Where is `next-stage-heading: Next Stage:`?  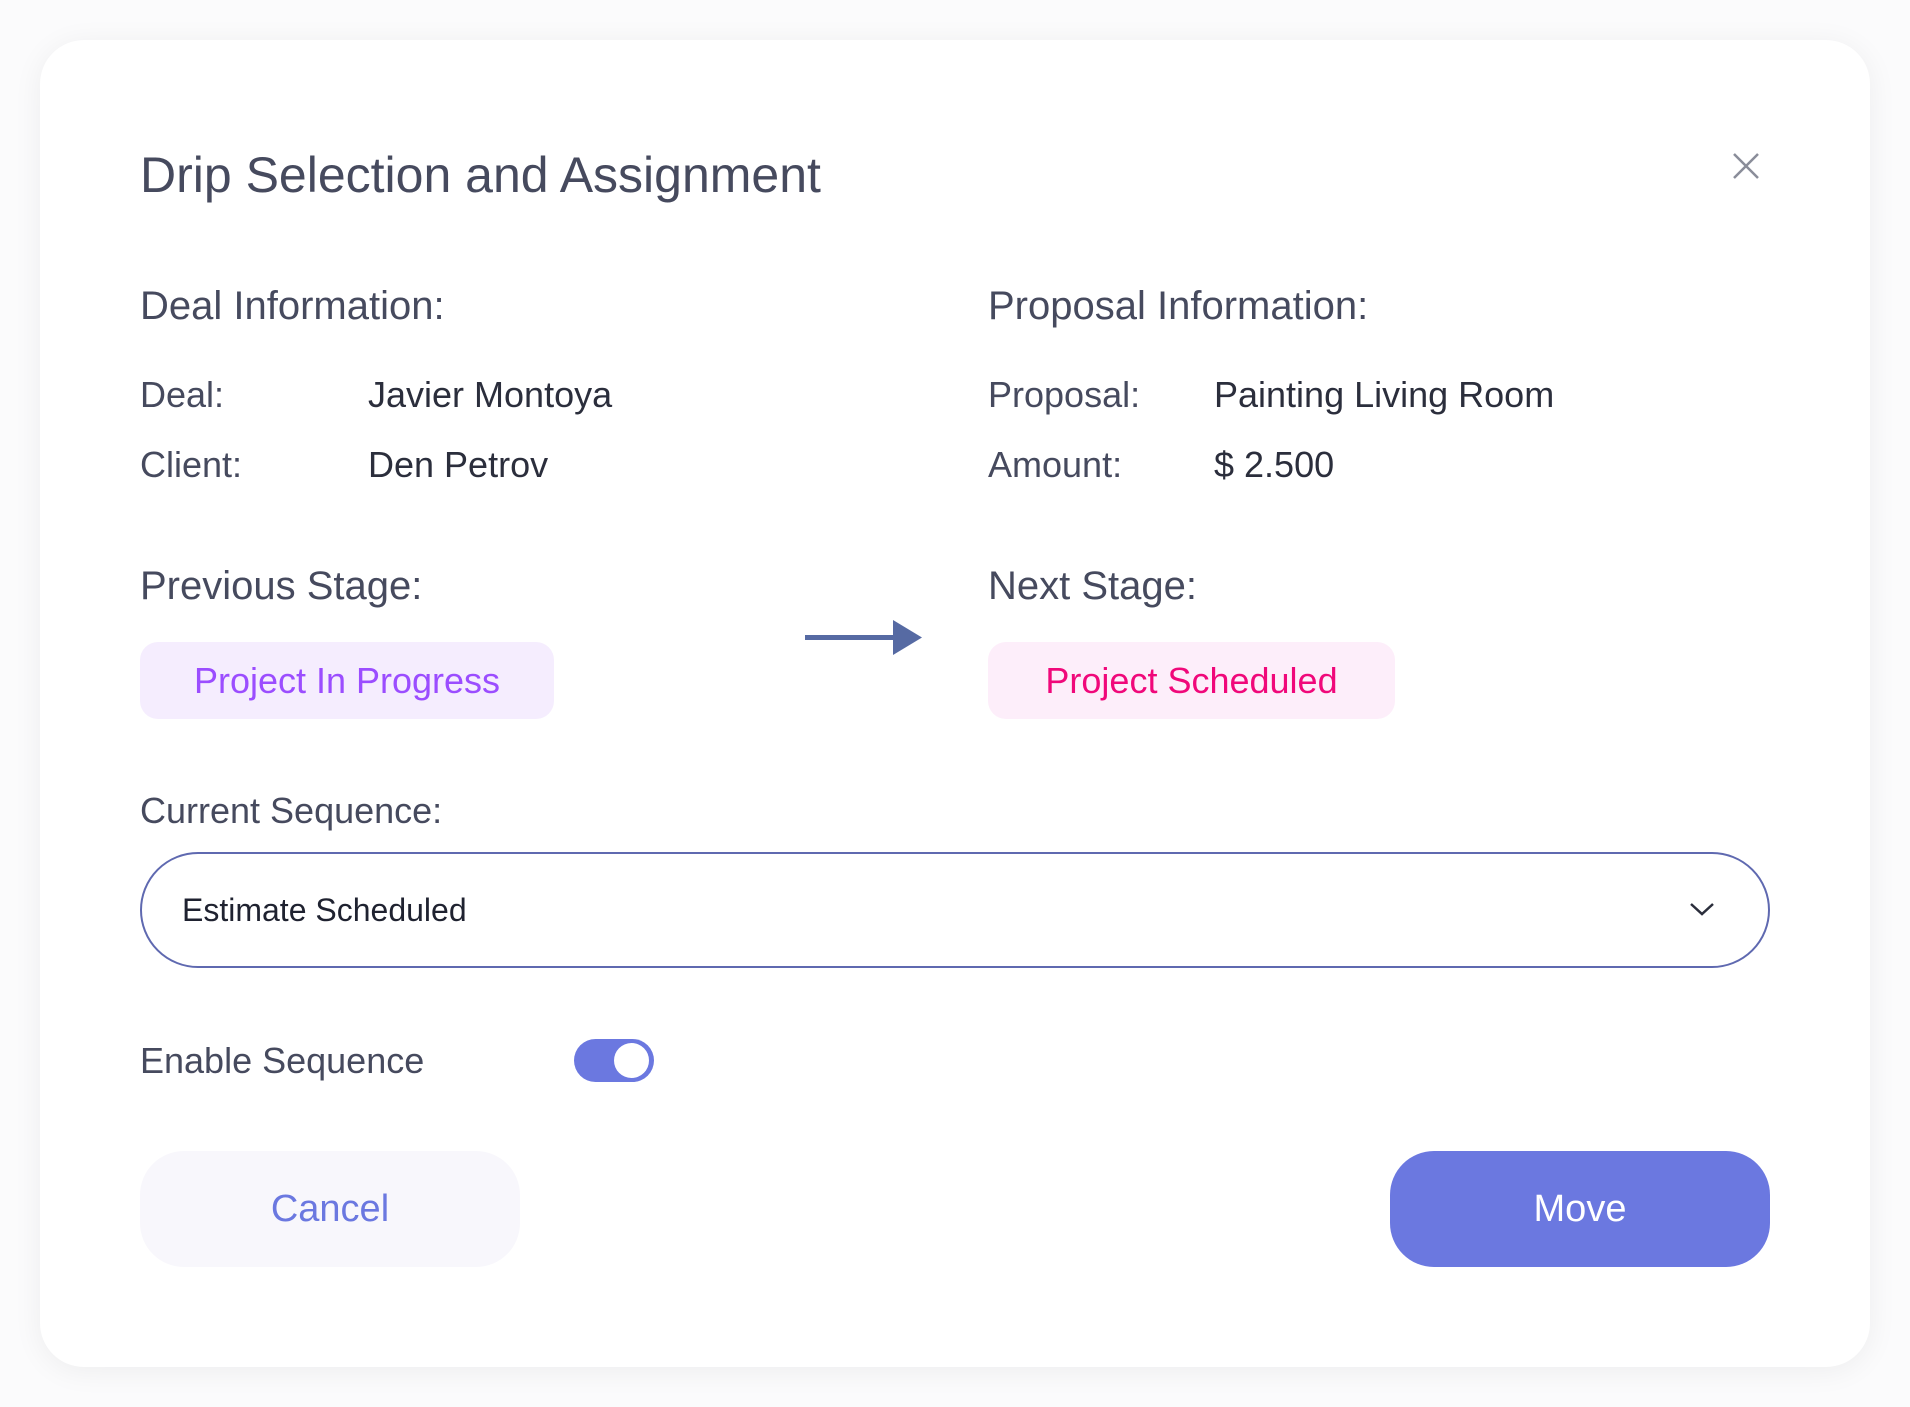
next-stage-heading: Next Stage: is located at coordinates (1093, 586).